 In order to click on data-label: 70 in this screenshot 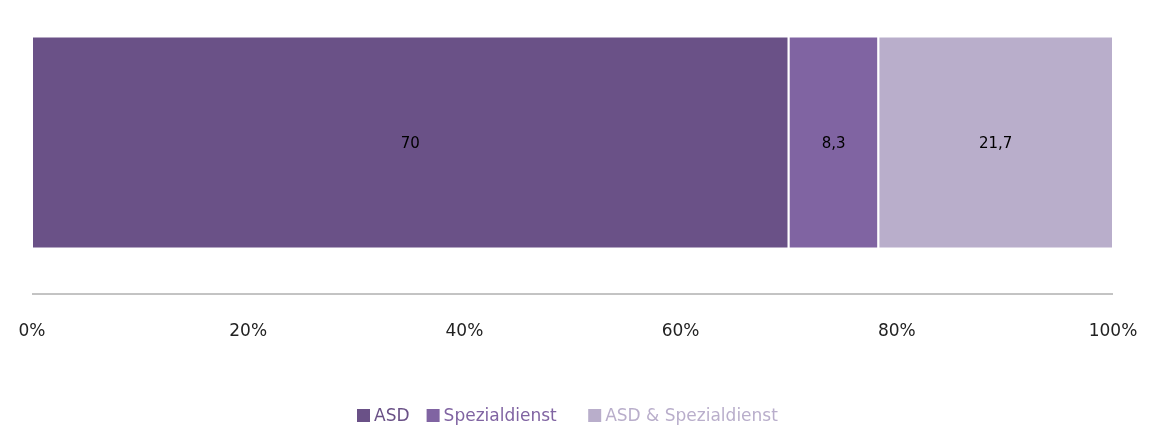, I will do `click(410, 142)`.